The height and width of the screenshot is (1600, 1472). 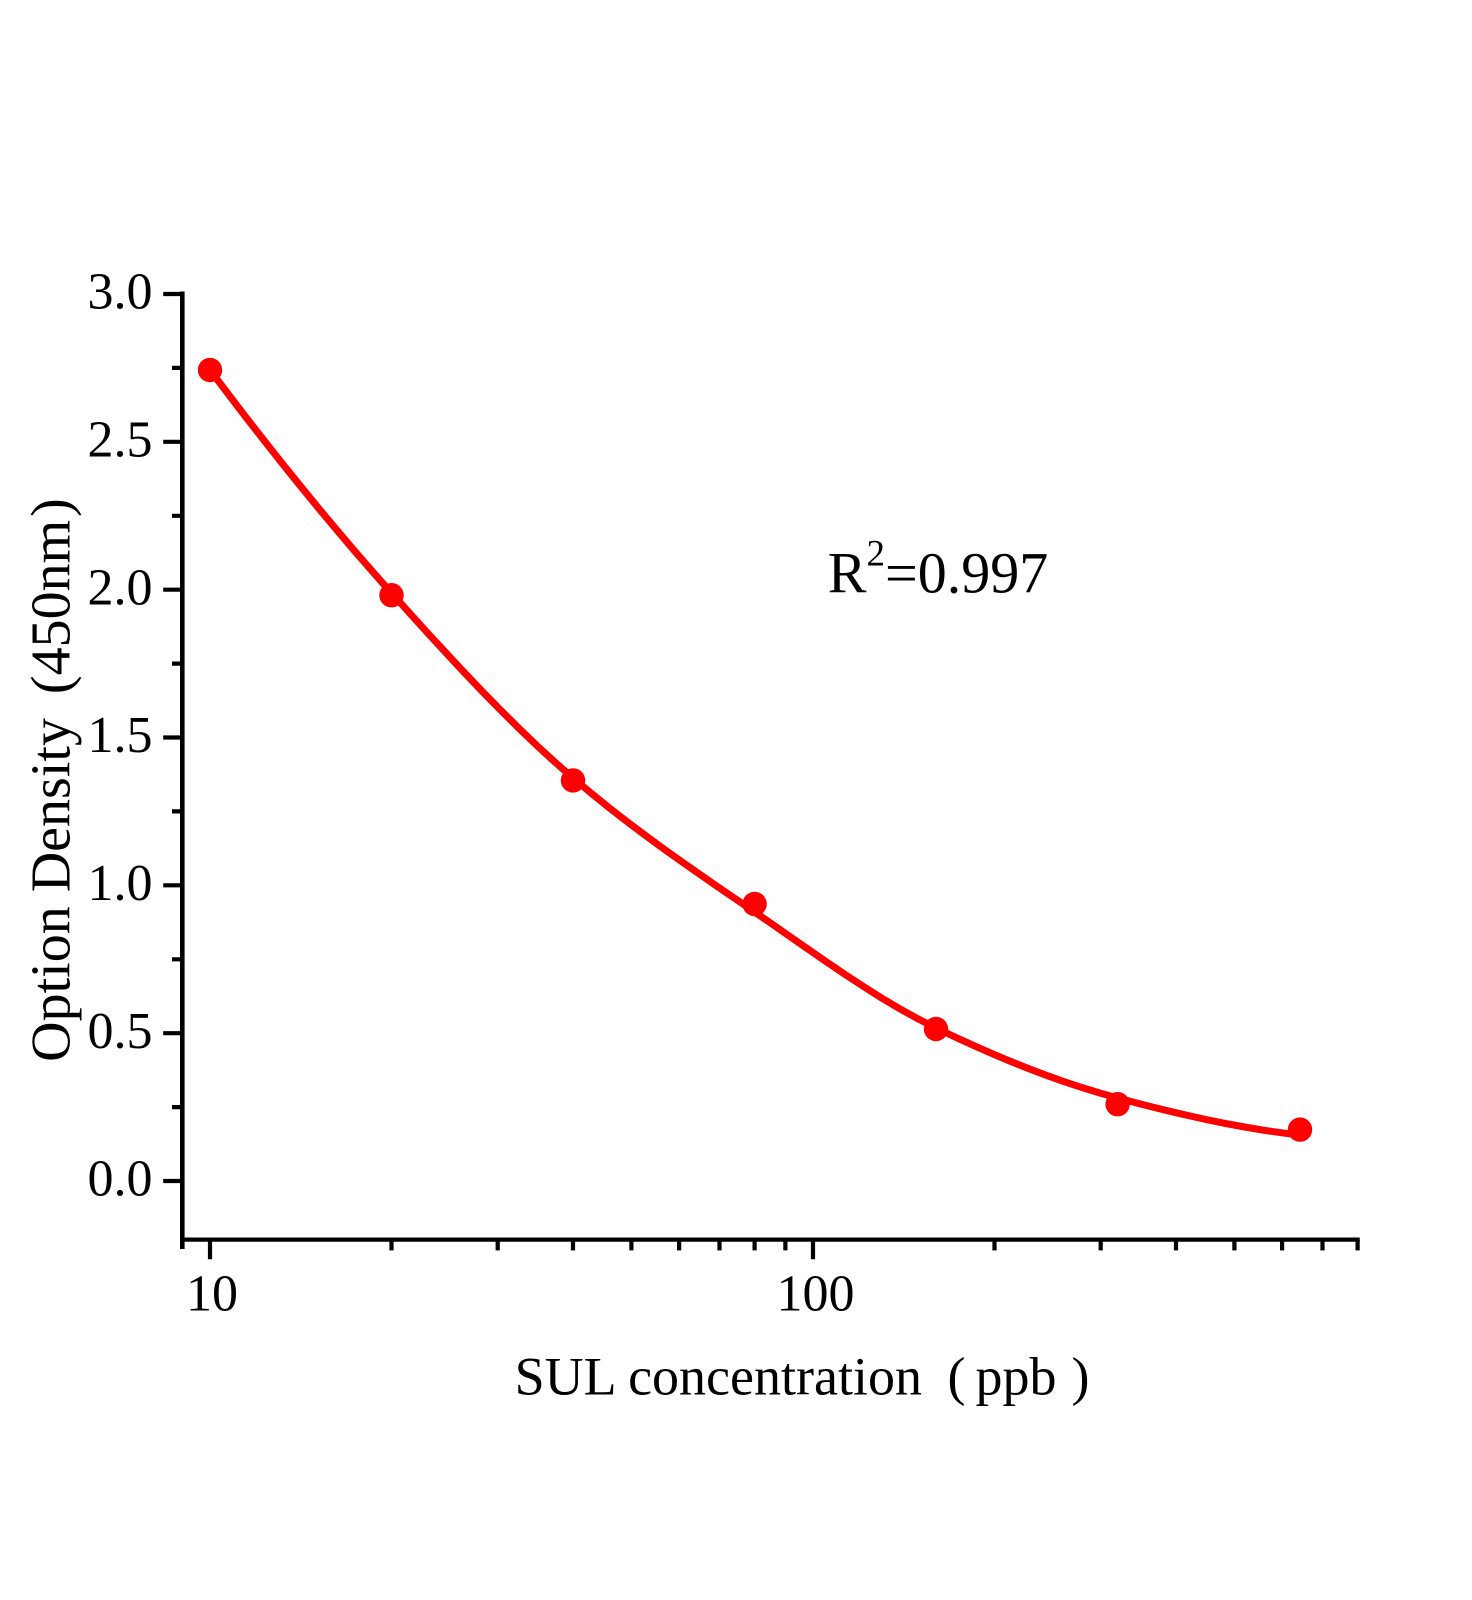 I want to click on svg-text: 2.5, so click(x=120, y=440).